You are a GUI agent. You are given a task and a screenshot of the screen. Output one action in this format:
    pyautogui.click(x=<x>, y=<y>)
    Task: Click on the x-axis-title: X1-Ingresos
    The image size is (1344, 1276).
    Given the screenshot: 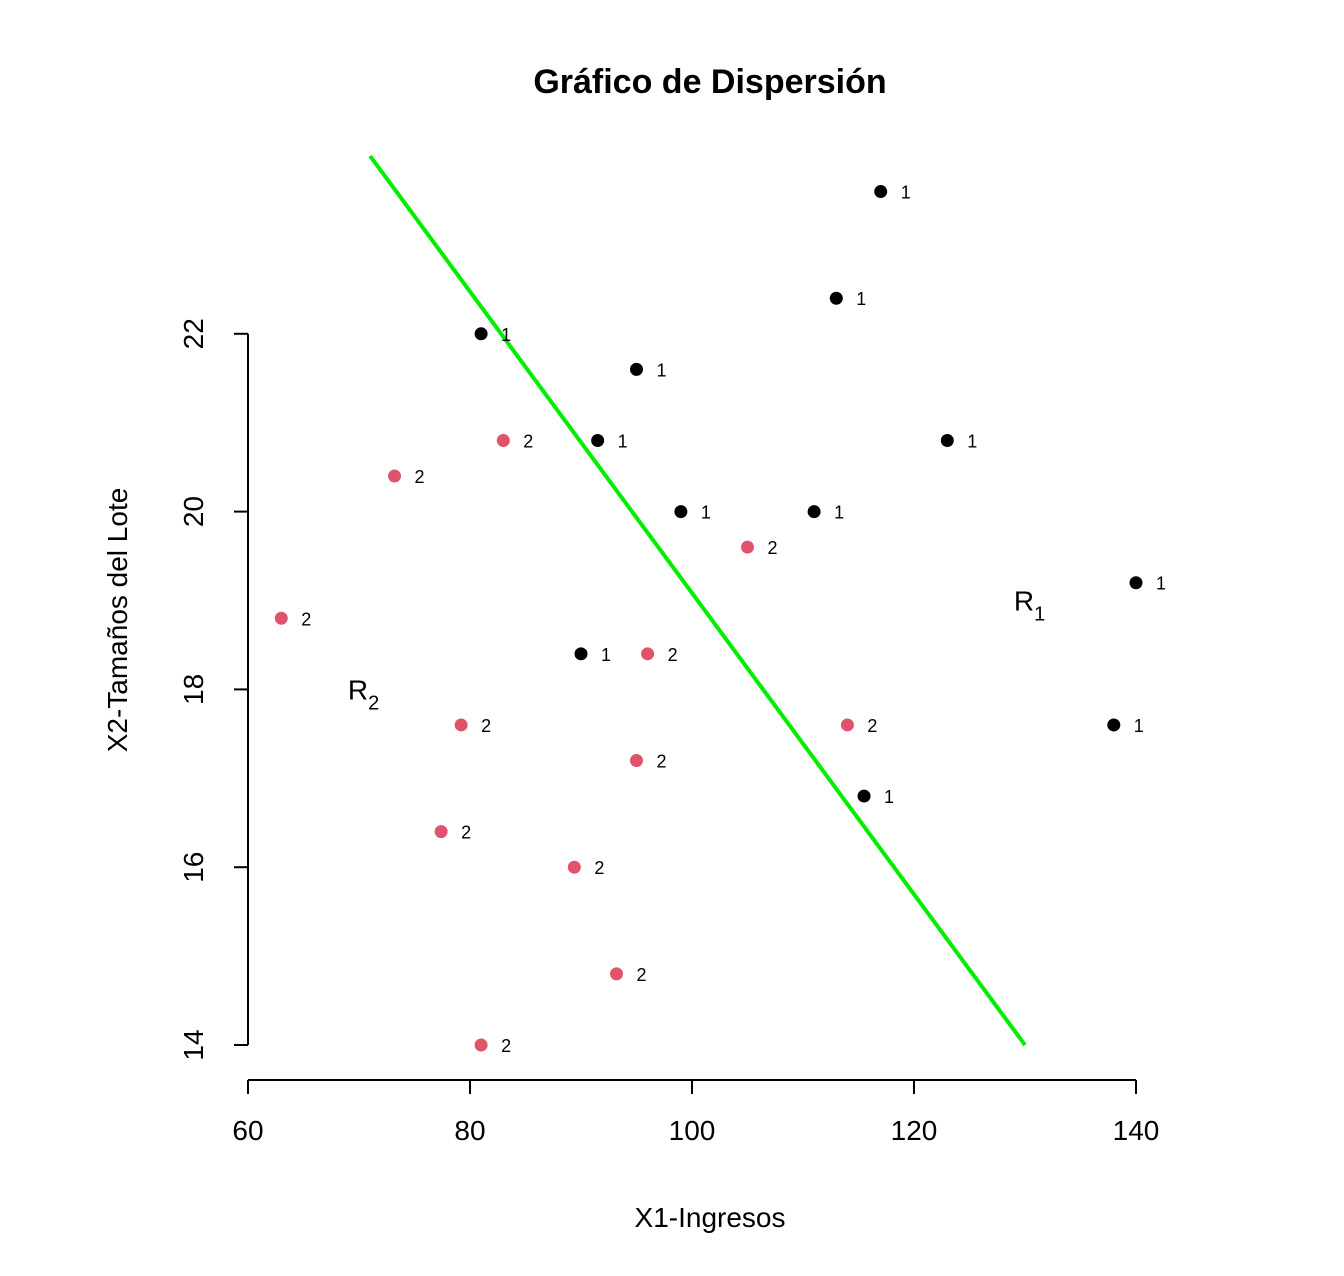 What is the action you would take?
    pyautogui.click(x=710, y=1217)
    